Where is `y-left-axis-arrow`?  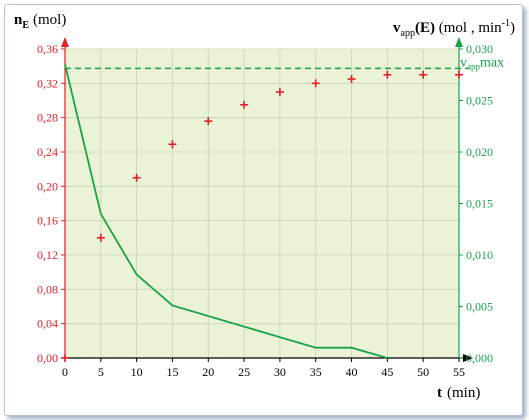 y-left-axis-arrow is located at coordinates (65, 42).